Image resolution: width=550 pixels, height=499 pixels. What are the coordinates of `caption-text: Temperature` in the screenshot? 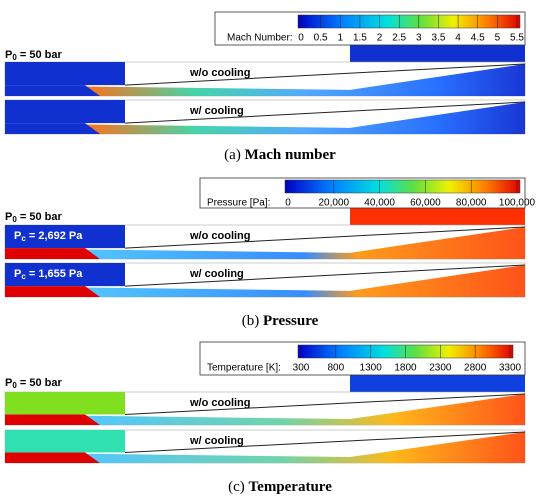 It's located at (291, 487).